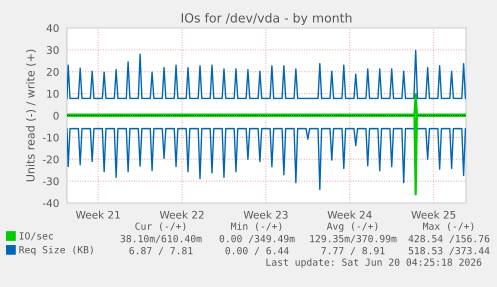  What do you see at coordinates (266, 214) in the screenshot?
I see `x-tick-label: Week 23` at bounding box center [266, 214].